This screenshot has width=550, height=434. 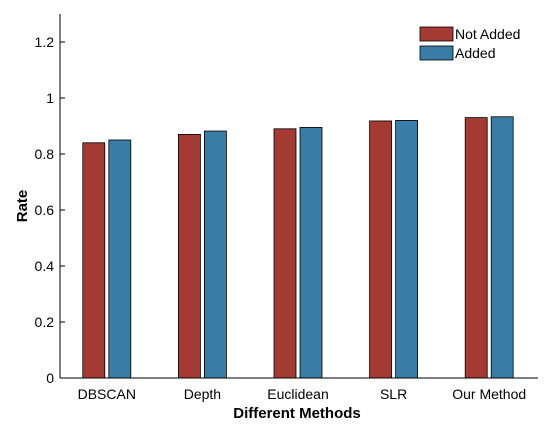 What do you see at coordinates (50, 98) in the screenshot?
I see `y-tick-label: 1` at bounding box center [50, 98].